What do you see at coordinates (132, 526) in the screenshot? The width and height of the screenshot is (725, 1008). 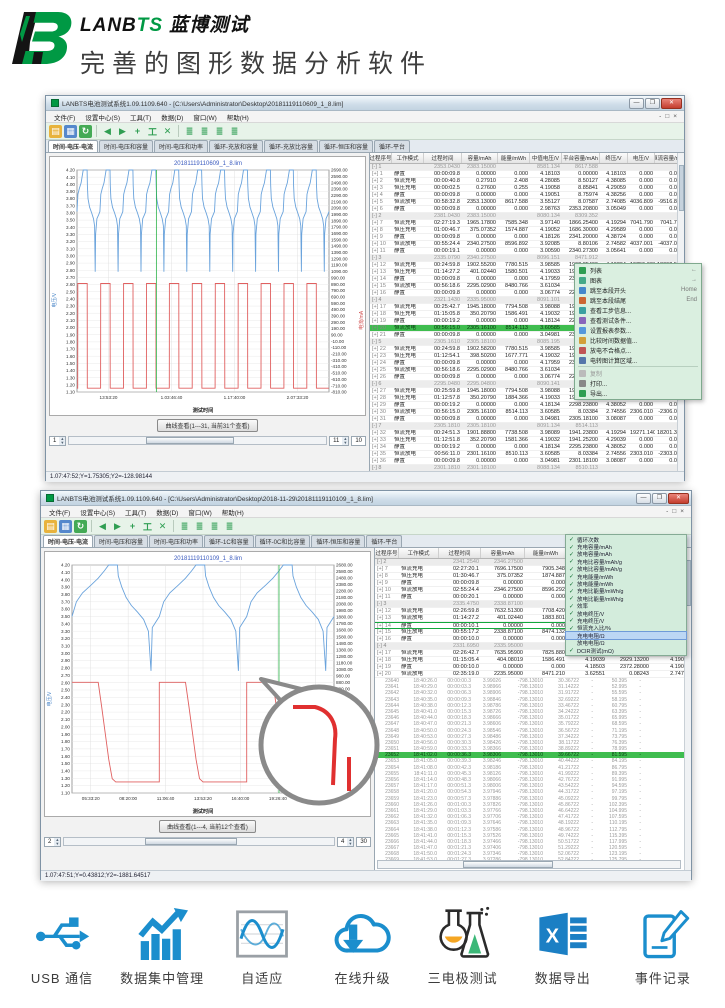 I see `add-icon: +` at bounding box center [132, 526].